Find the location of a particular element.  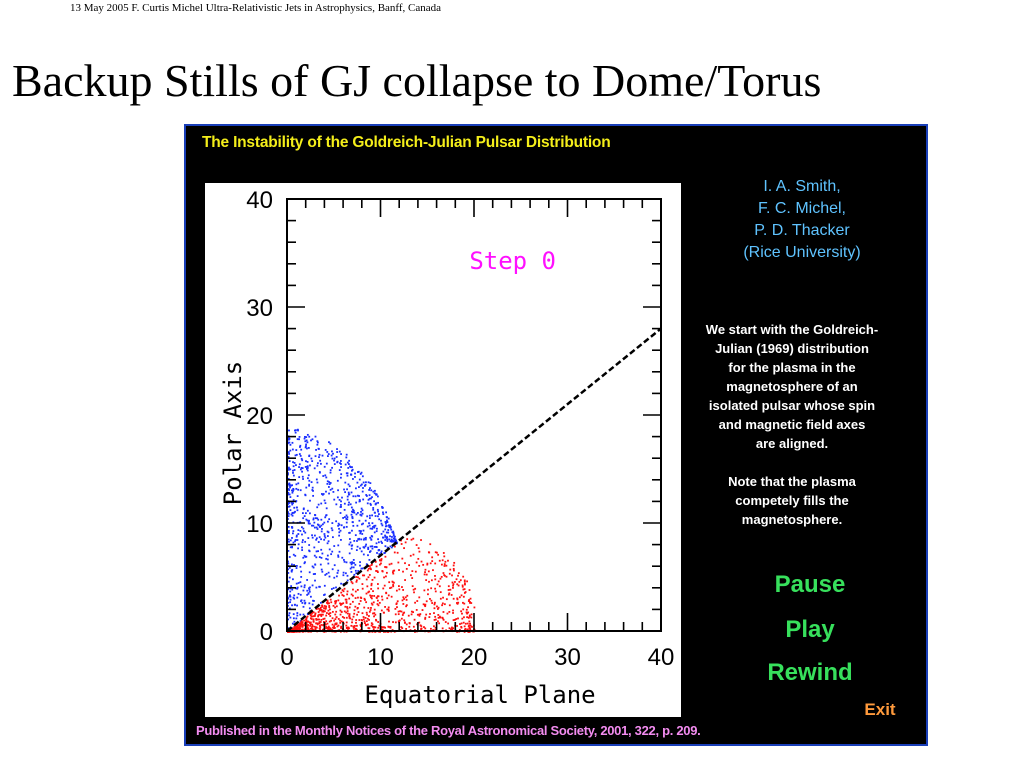

rewind-button: Rewind is located at coordinates (810, 672).